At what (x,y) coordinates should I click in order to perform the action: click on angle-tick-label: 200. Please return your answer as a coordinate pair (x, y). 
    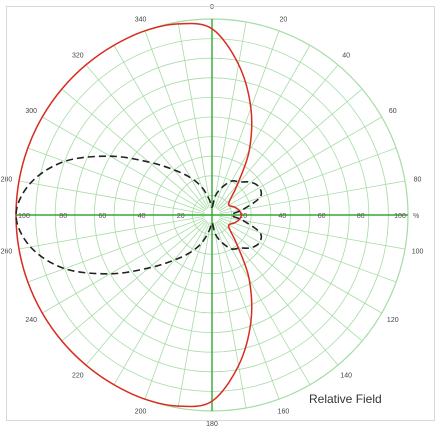
    Looking at the image, I should click on (141, 412).